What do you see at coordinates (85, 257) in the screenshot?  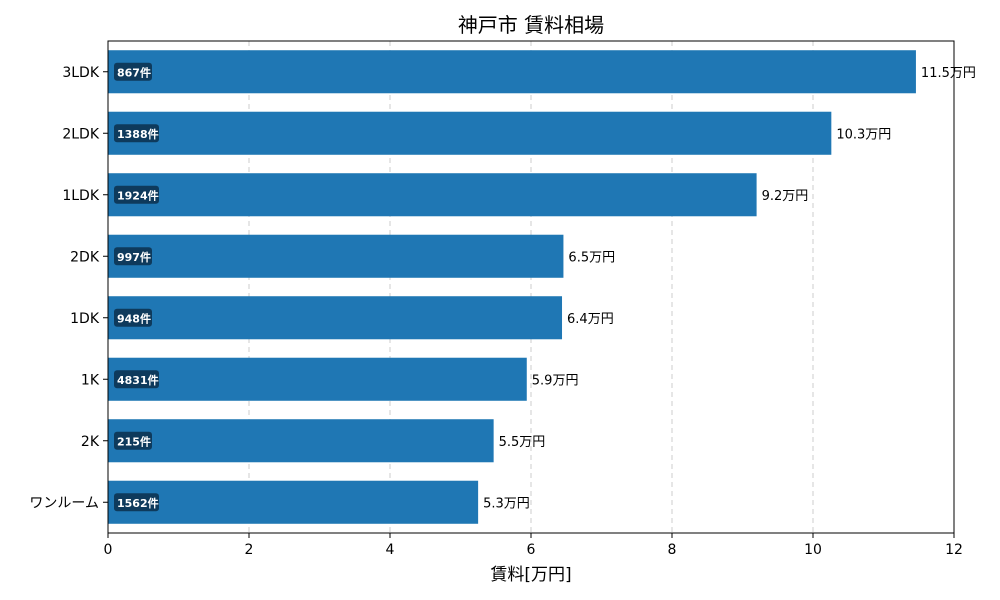 I see `category-label: 2DK` at bounding box center [85, 257].